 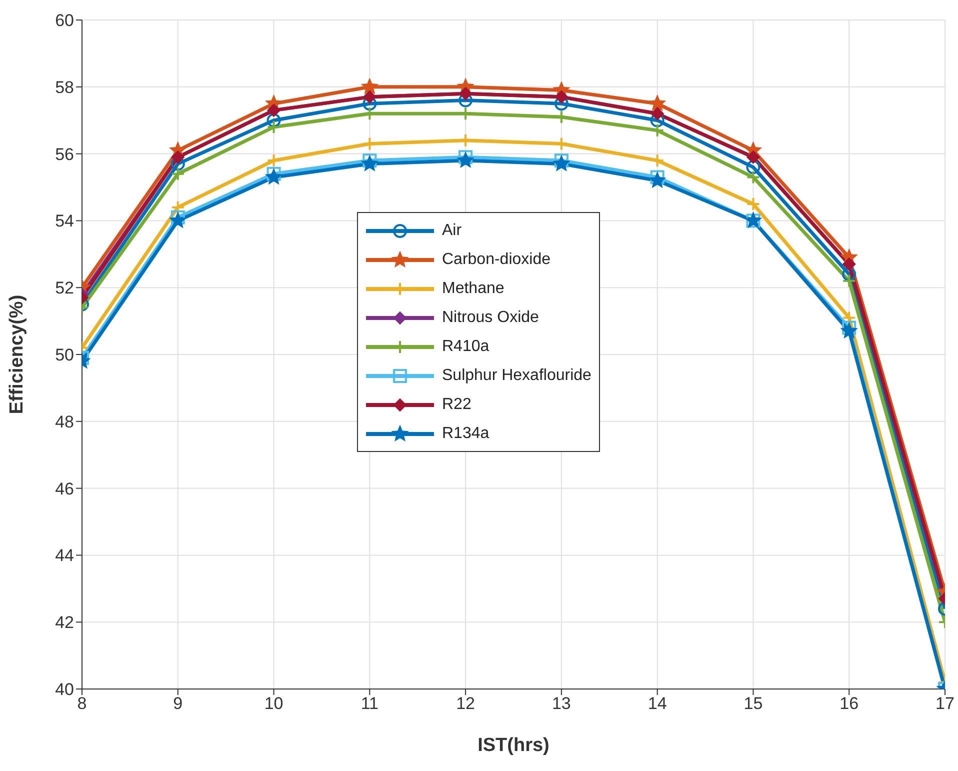 What do you see at coordinates (945, 704) in the screenshot?
I see `x-tick-label: 17` at bounding box center [945, 704].